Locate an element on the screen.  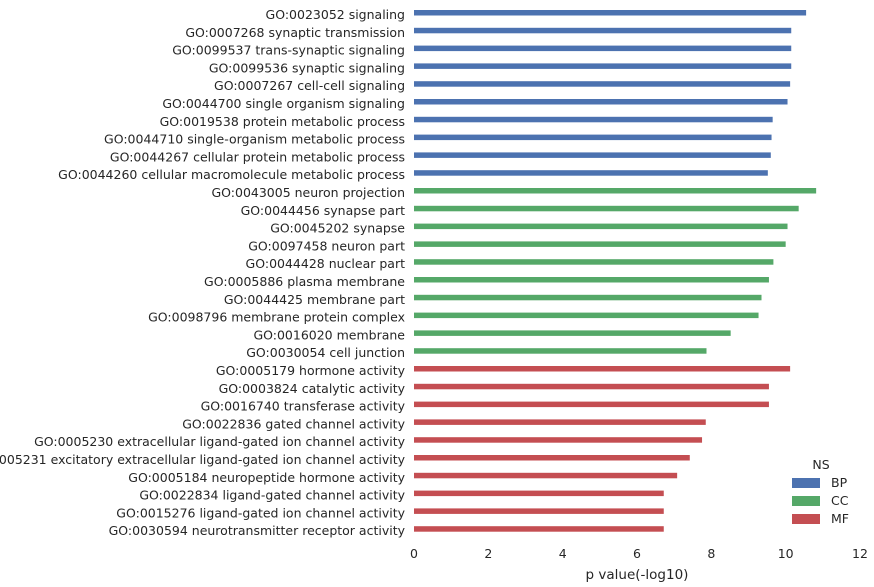
category-label: GO:0099537 trans-synaptic signaling is located at coordinates (288, 50).